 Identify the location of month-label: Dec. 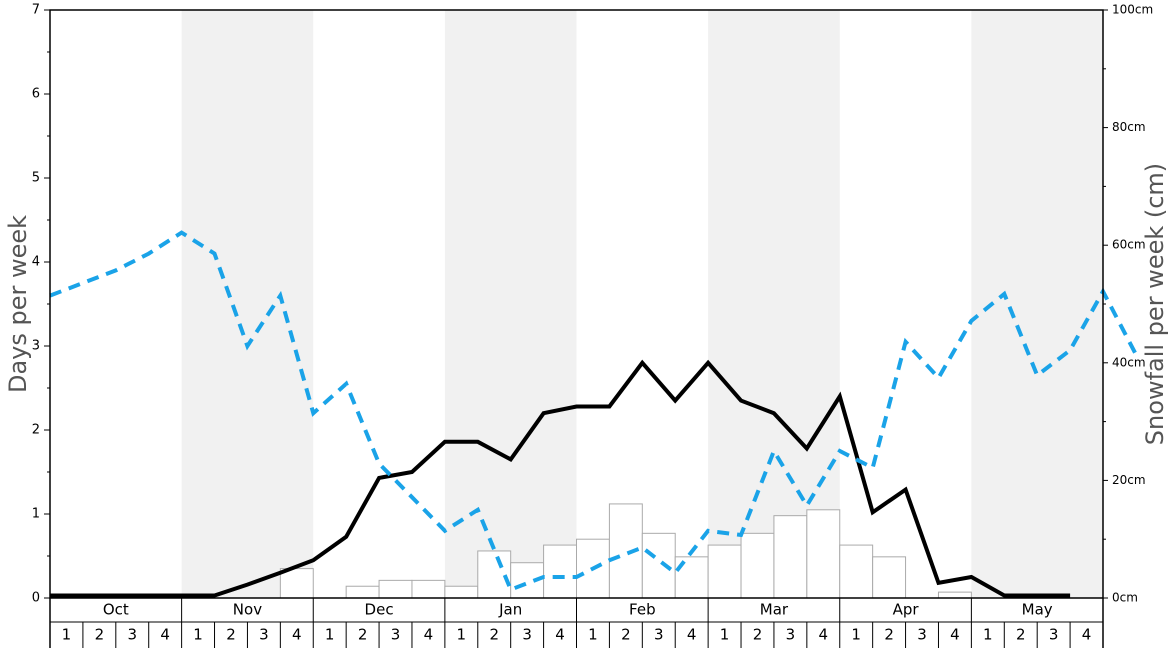
(379, 610).